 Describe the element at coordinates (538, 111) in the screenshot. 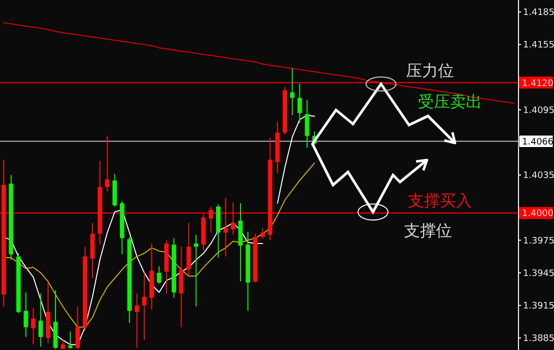

I see `y-tick-label: 1.4095` at that location.